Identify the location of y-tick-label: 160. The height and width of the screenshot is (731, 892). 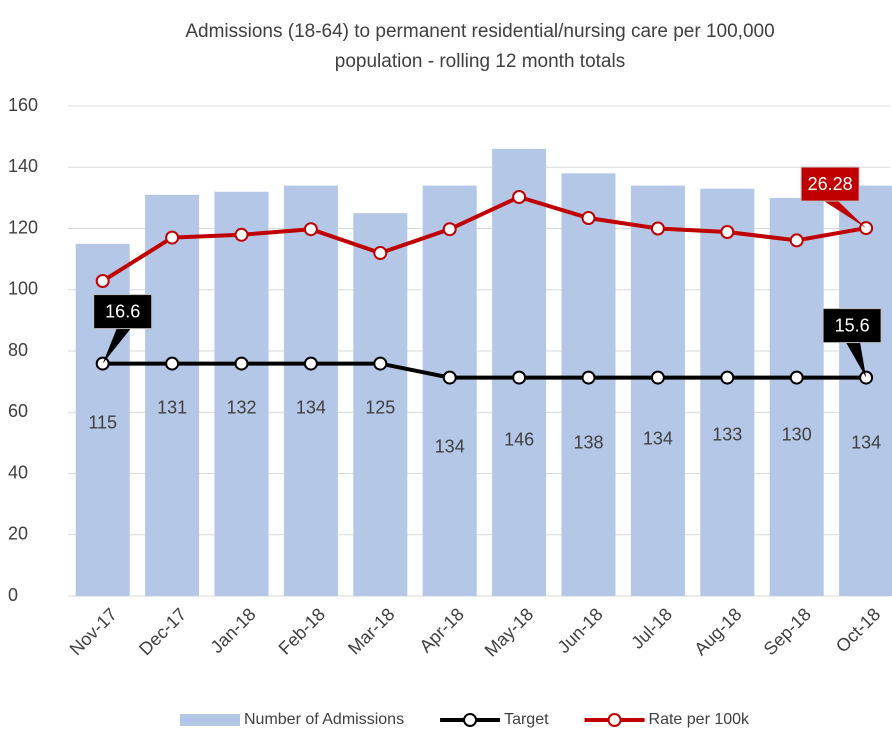
(23, 105).